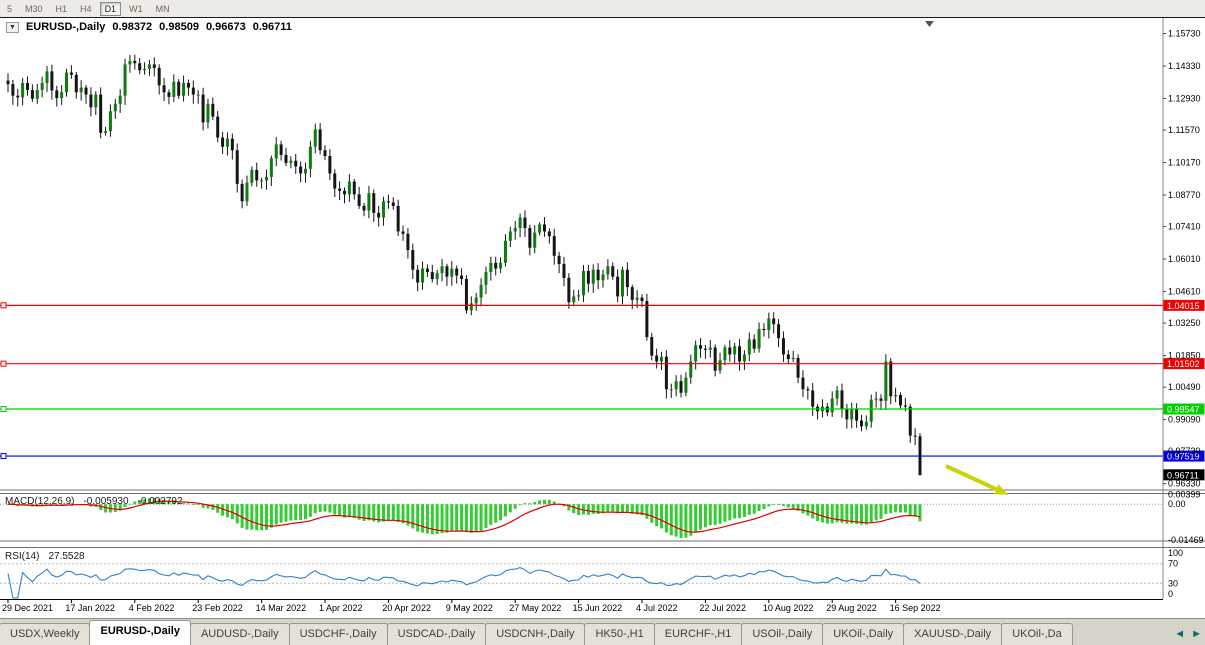  I want to click on svg-text: 1.01850, so click(1184, 356).